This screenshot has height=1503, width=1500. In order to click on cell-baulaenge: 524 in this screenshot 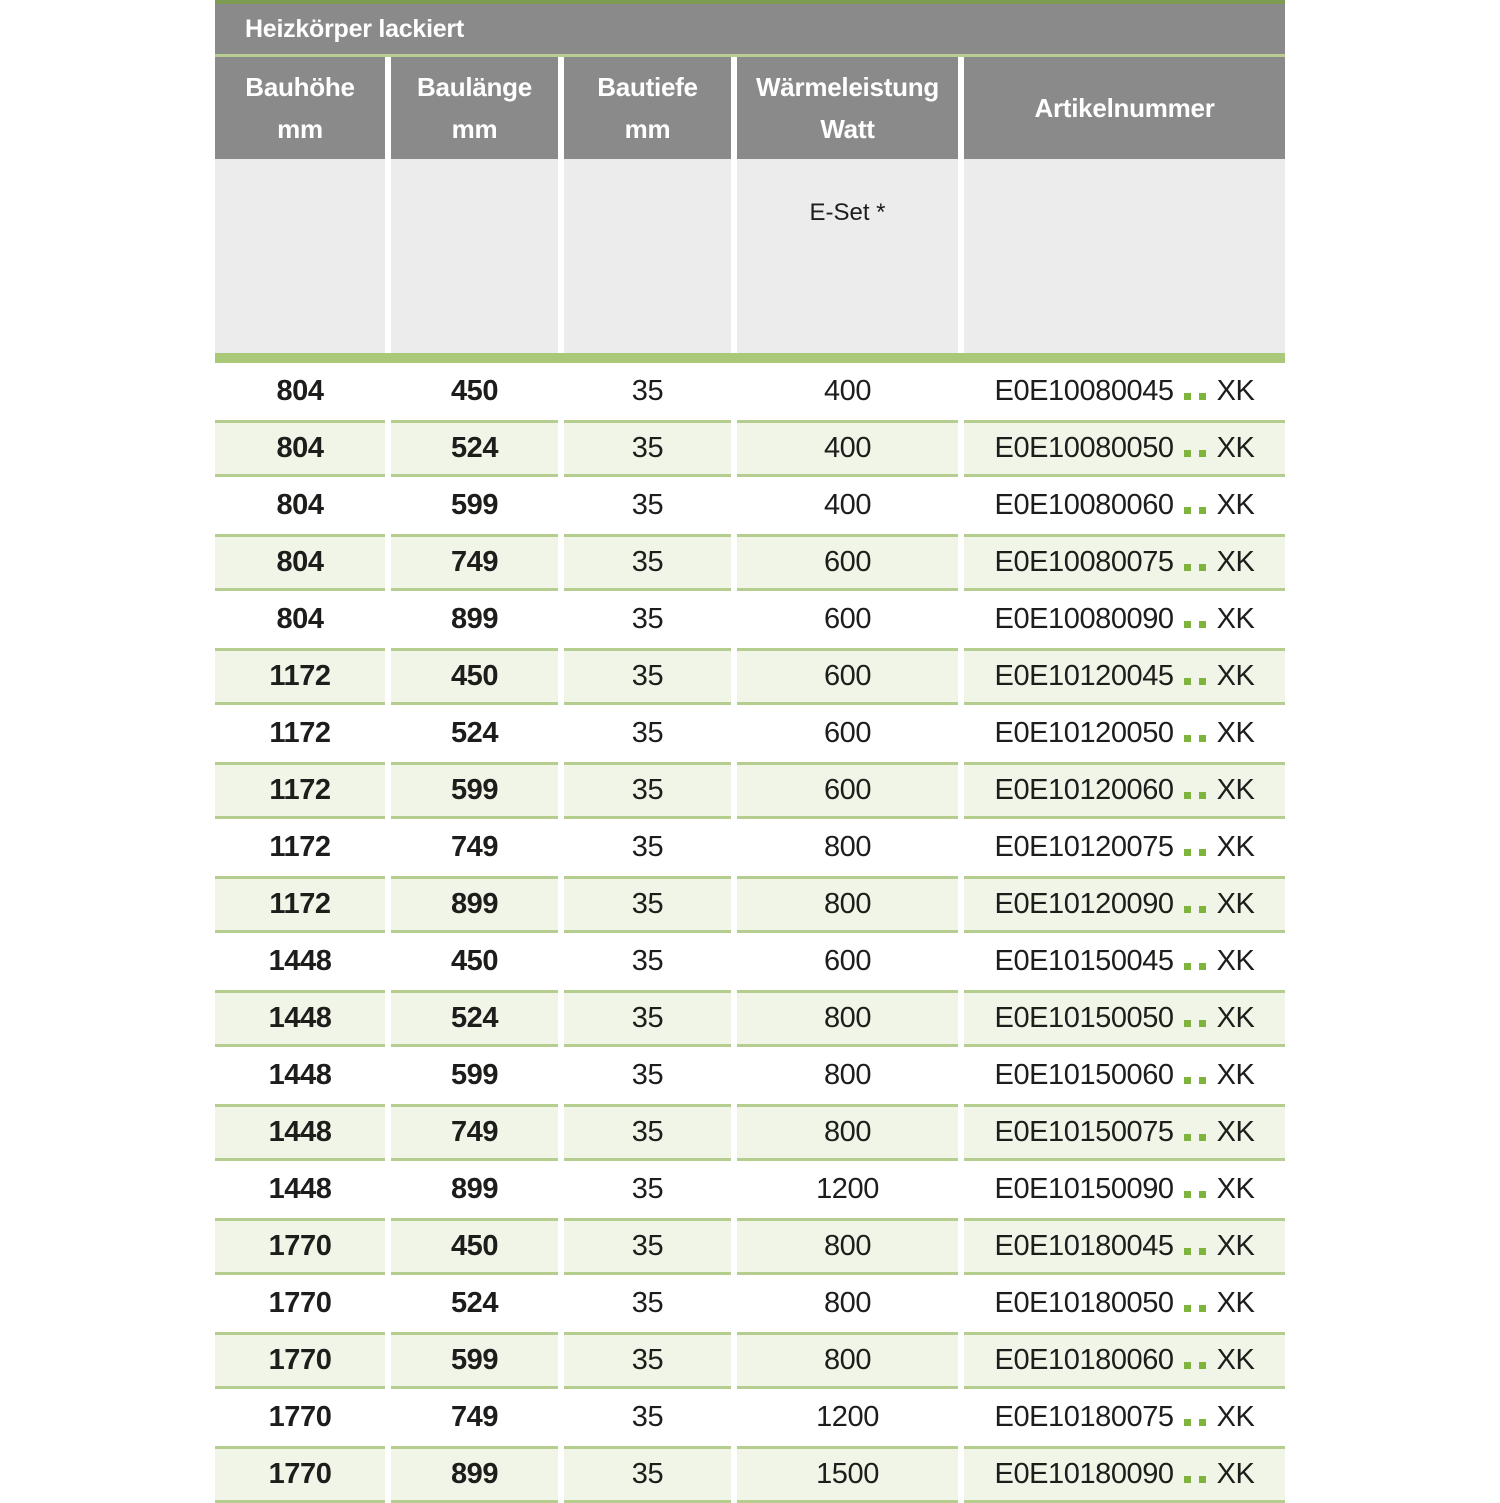, I will do `click(474, 1018)`.